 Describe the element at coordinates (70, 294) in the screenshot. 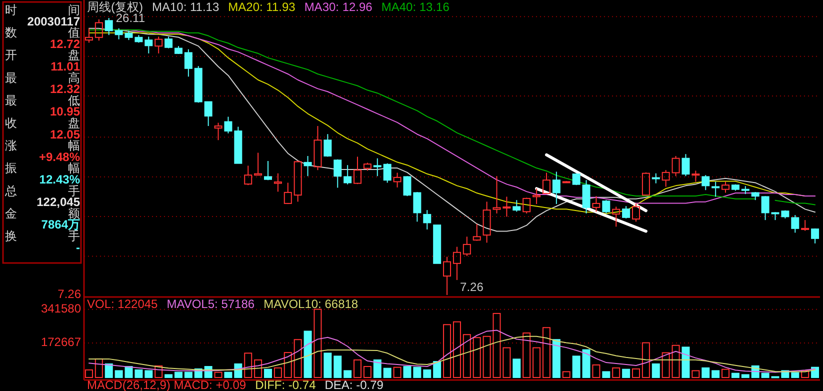

I see `text: 7.26` at that location.